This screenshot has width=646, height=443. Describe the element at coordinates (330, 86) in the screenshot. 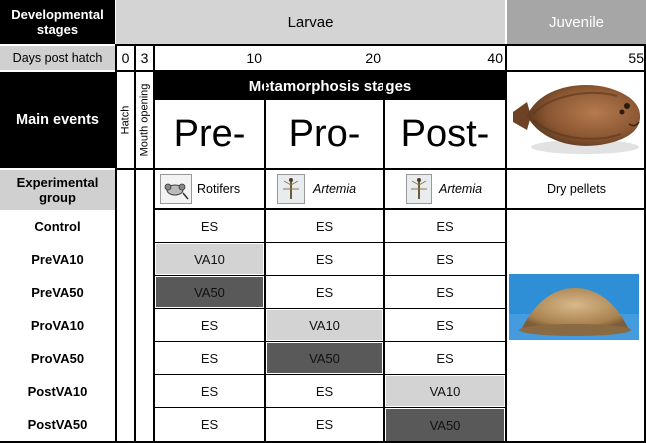

I see `metamorphosis-title: Metamorphosis stages` at that location.